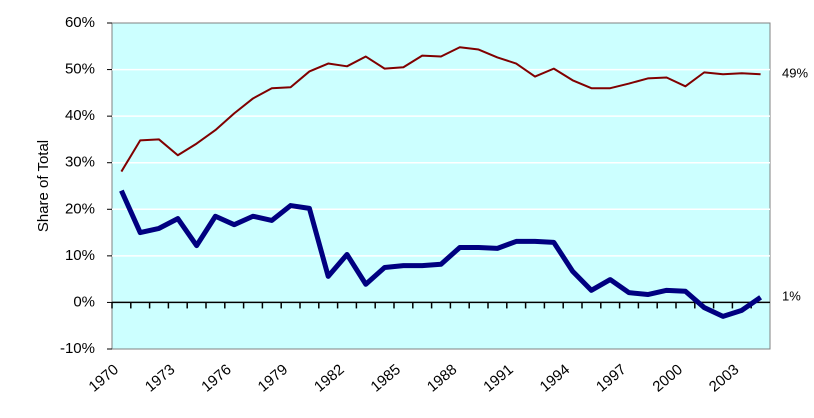  What do you see at coordinates (43, 186) in the screenshot?
I see `y-axis-label: Share of Total` at bounding box center [43, 186].